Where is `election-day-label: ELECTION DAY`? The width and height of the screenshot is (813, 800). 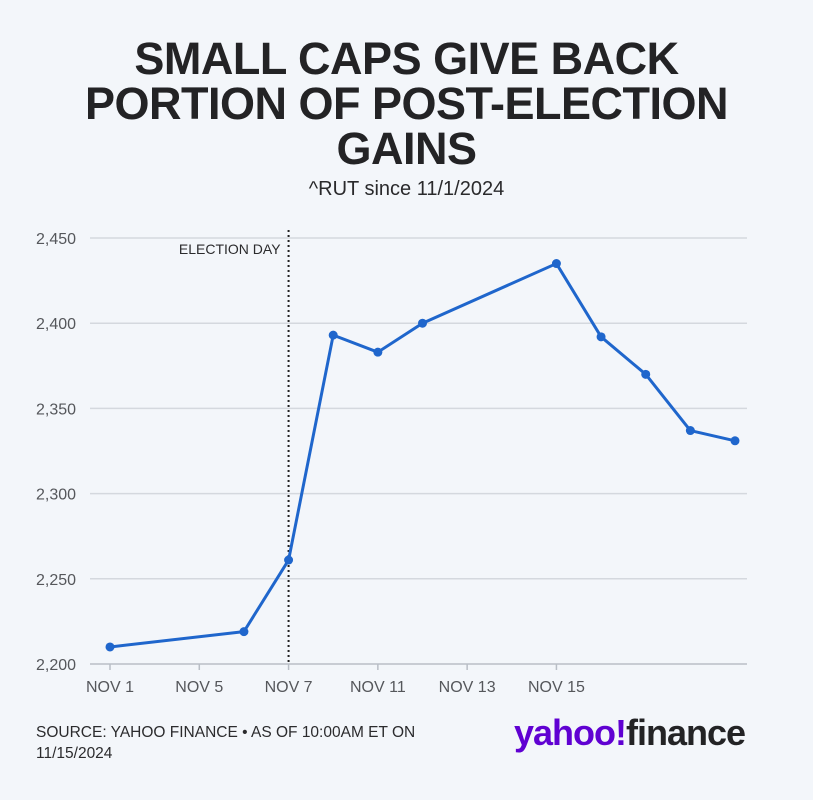 election-day-label: ELECTION DAY is located at coordinates (230, 249).